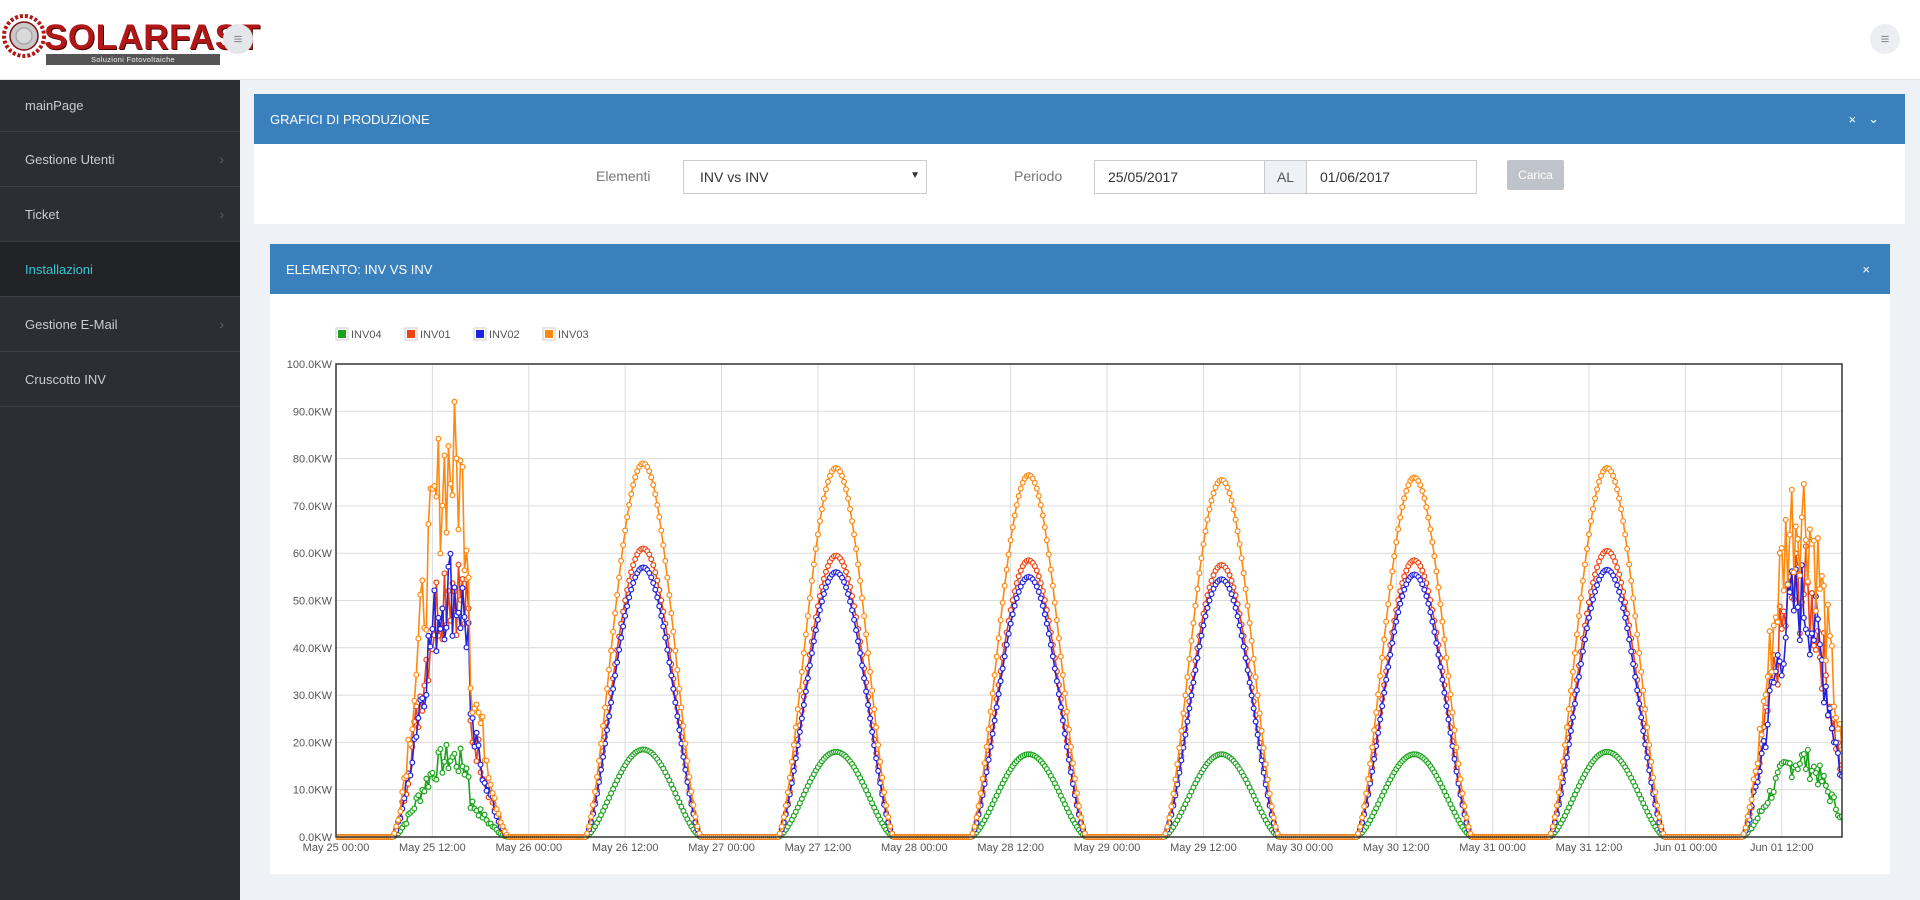 The width and height of the screenshot is (1920, 900). I want to click on y-tick-label: 70.0KW, so click(313, 507).